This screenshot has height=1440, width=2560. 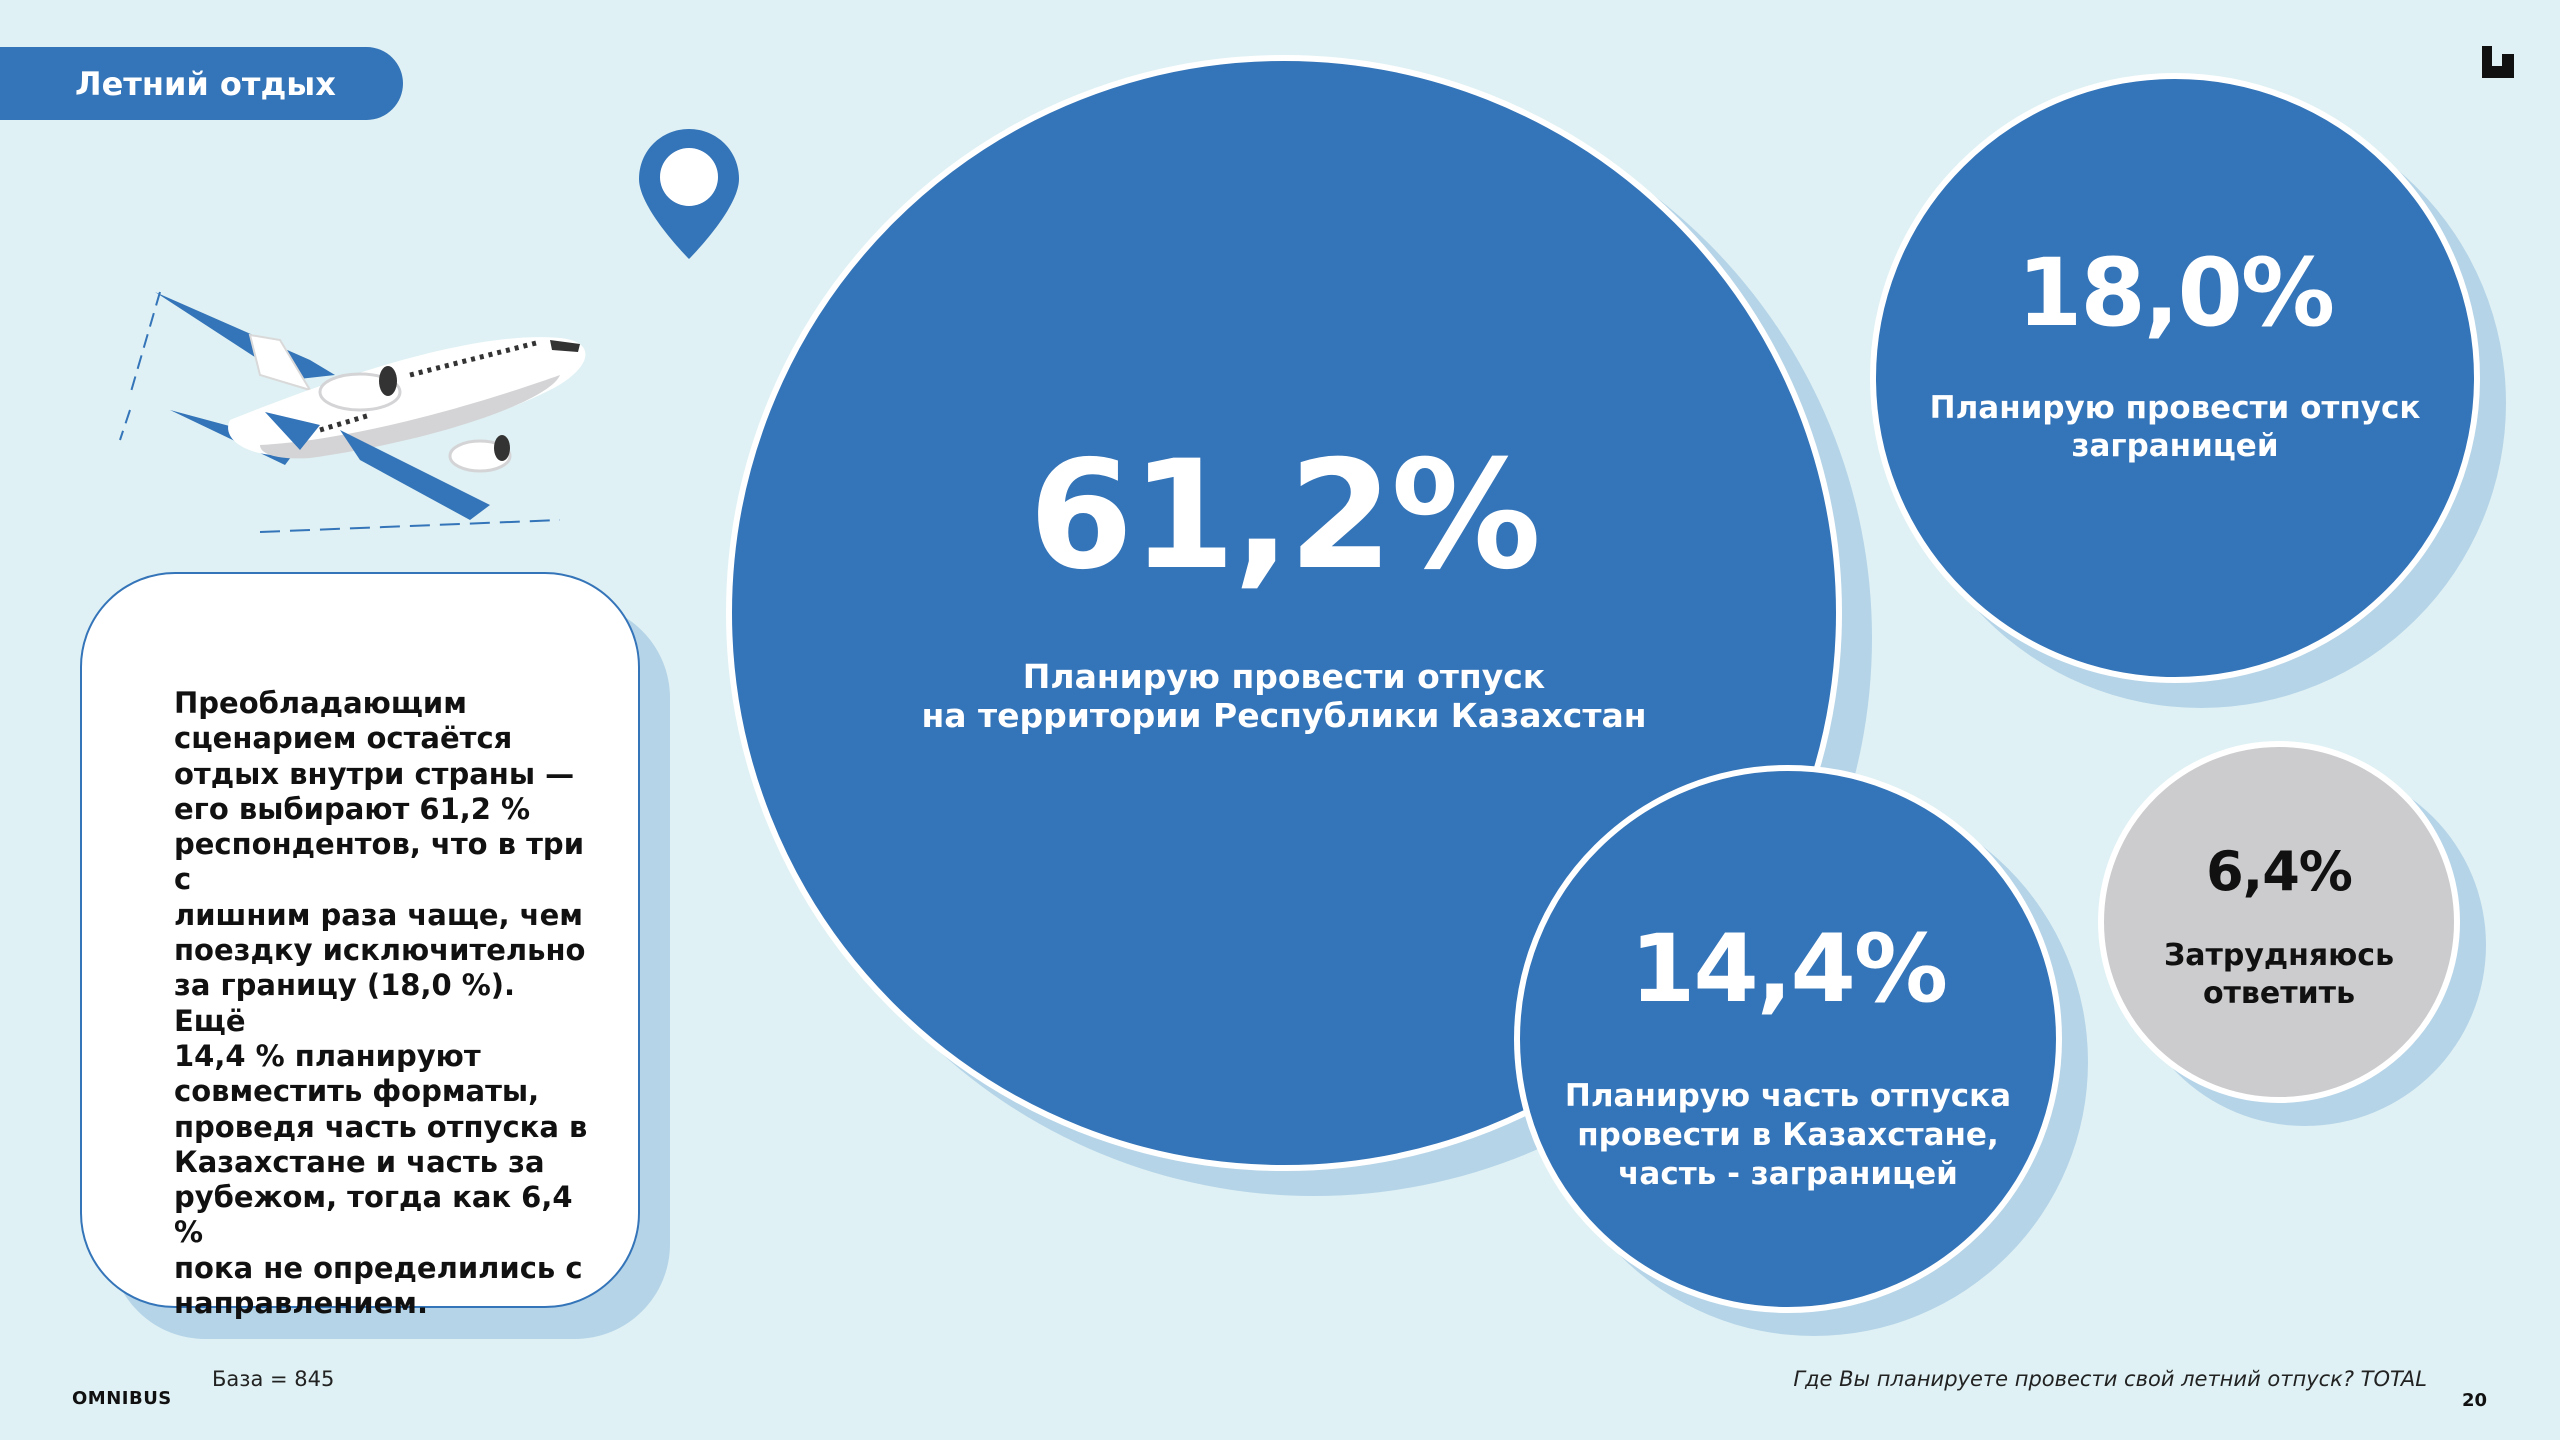 What do you see at coordinates (273, 1379) in the screenshot?
I see `footer-base: База = 845` at bounding box center [273, 1379].